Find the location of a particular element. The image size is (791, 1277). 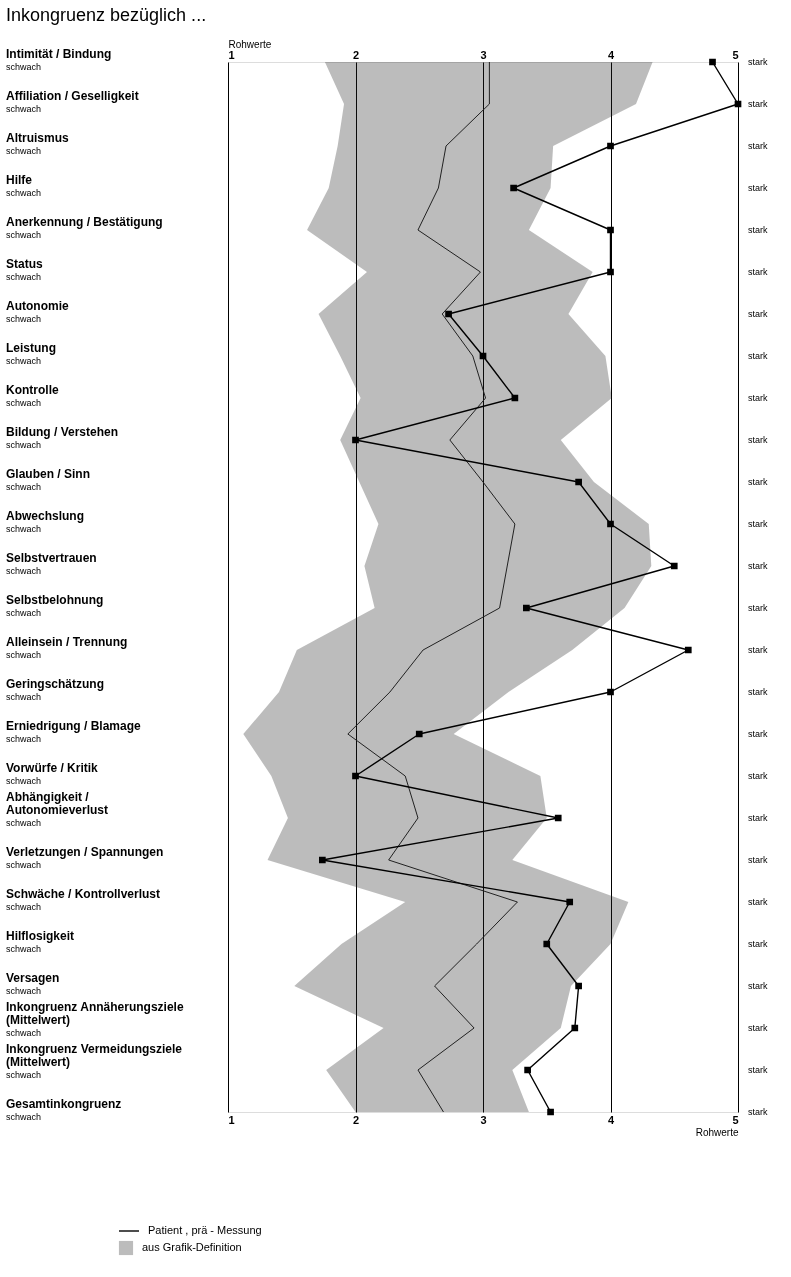

y-tick-label: Bildung / Verstehen is located at coordinates (62, 432).